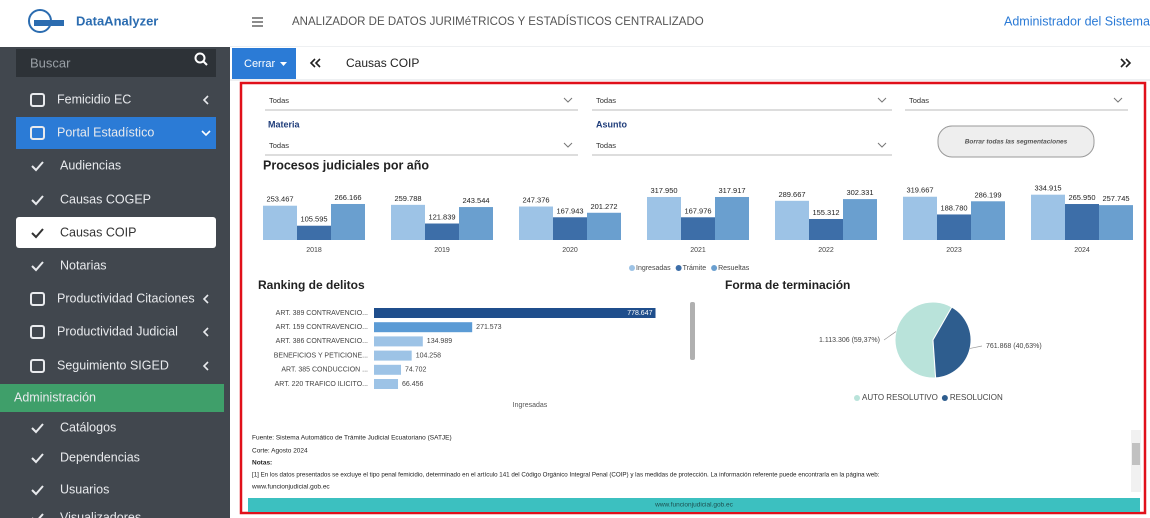 This screenshot has width=1150, height=518. What do you see at coordinates (987, 194) in the screenshot?
I see `bar-value-label: 286.199` at bounding box center [987, 194].